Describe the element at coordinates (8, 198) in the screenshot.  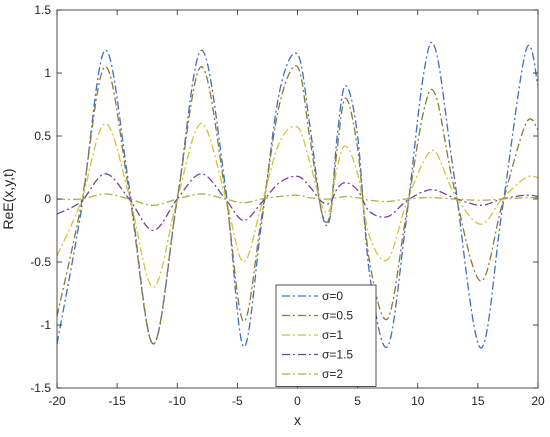
I see `y-axis-label: ReE(x,y,t)` at that location.